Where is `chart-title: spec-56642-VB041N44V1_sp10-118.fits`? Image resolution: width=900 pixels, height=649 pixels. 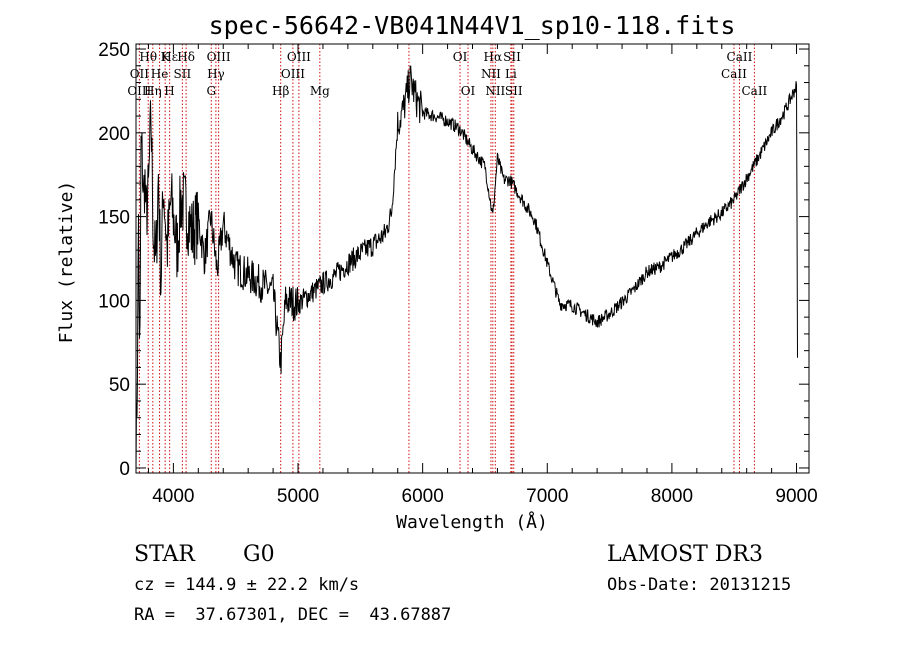 chart-title: spec-56642-VB041N44V1_sp10-118.fits is located at coordinates (472, 25).